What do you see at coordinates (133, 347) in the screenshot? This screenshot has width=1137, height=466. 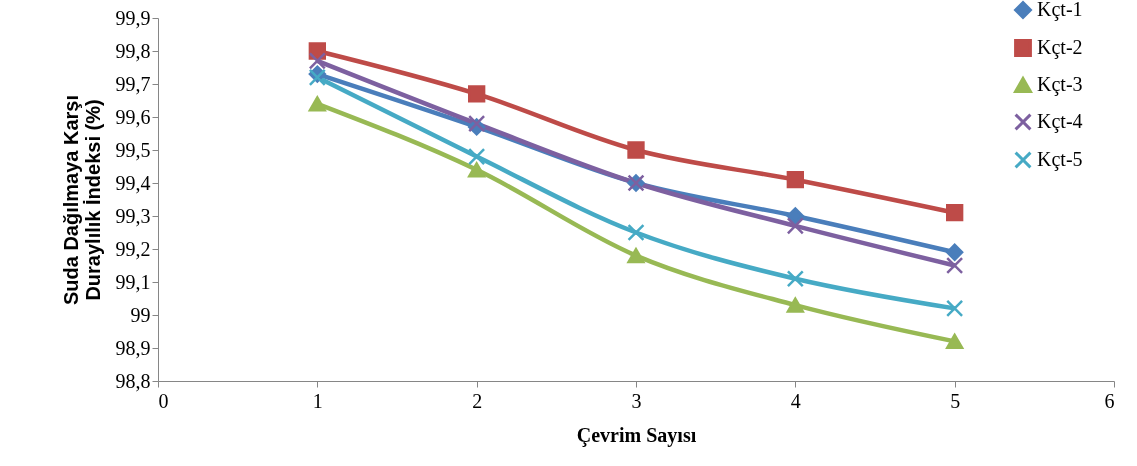 I see `y-tick-label: 98,9` at bounding box center [133, 347].